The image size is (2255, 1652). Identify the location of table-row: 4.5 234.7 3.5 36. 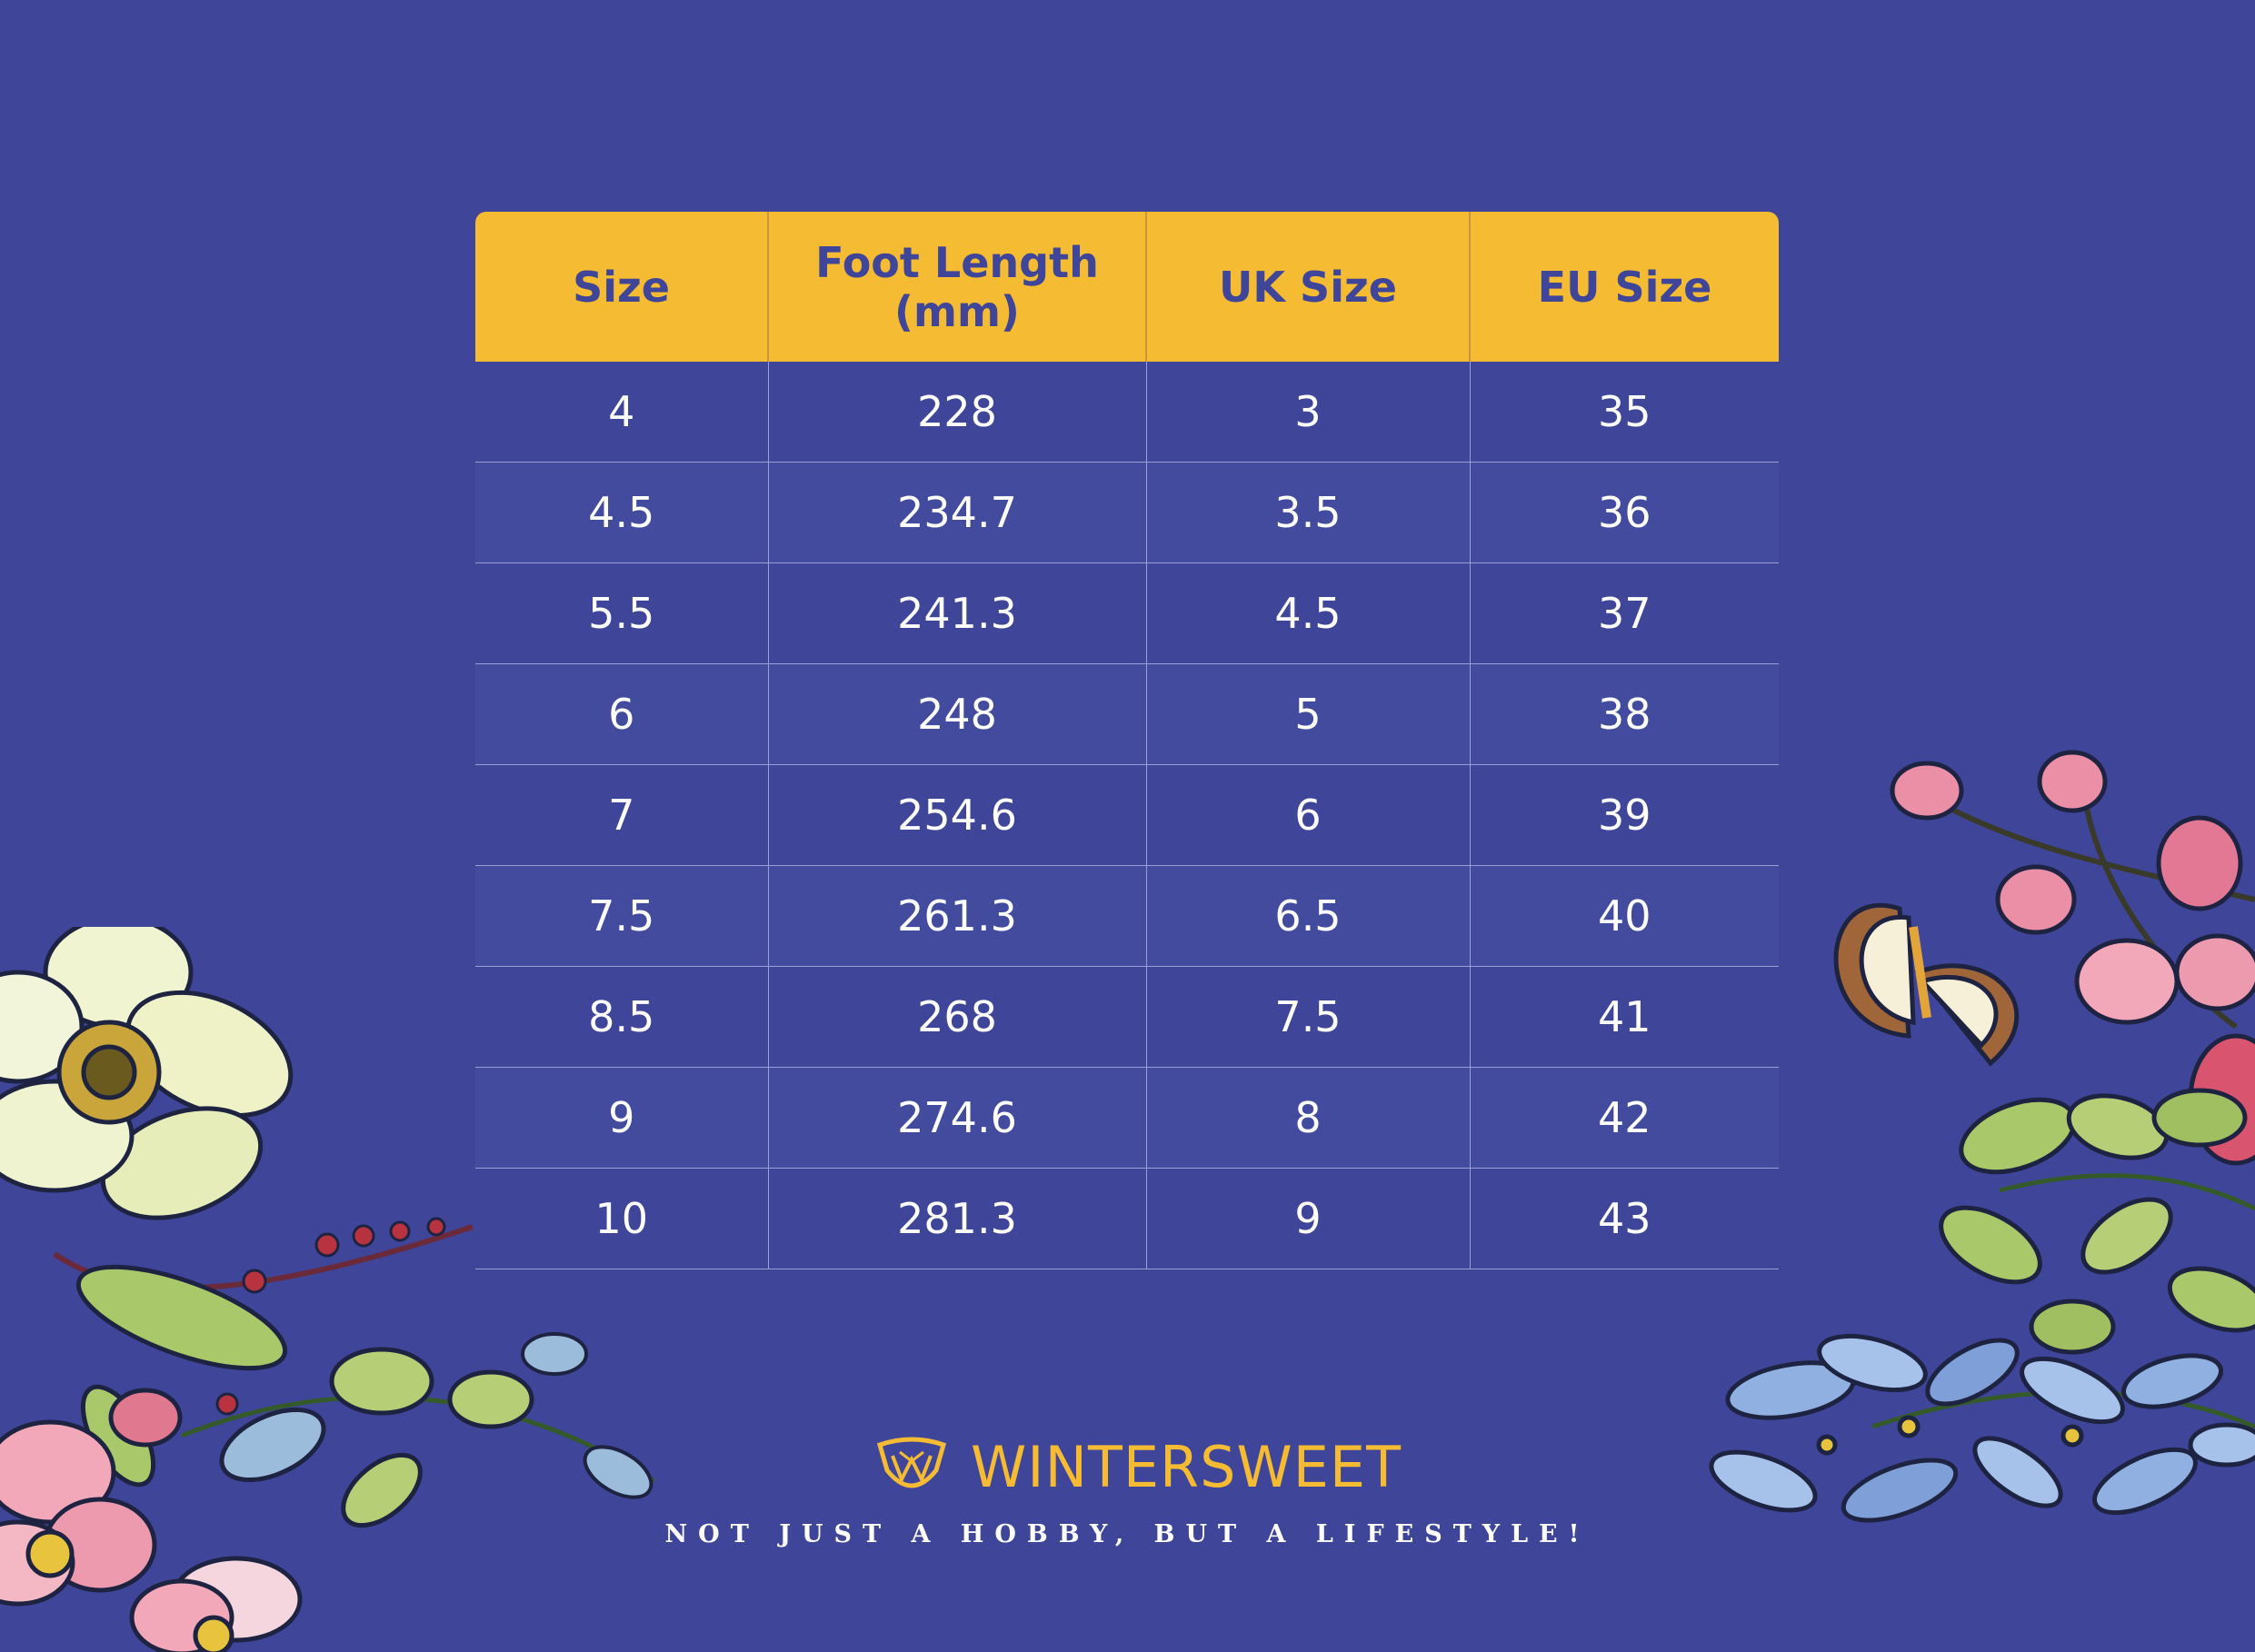
(1127, 512).